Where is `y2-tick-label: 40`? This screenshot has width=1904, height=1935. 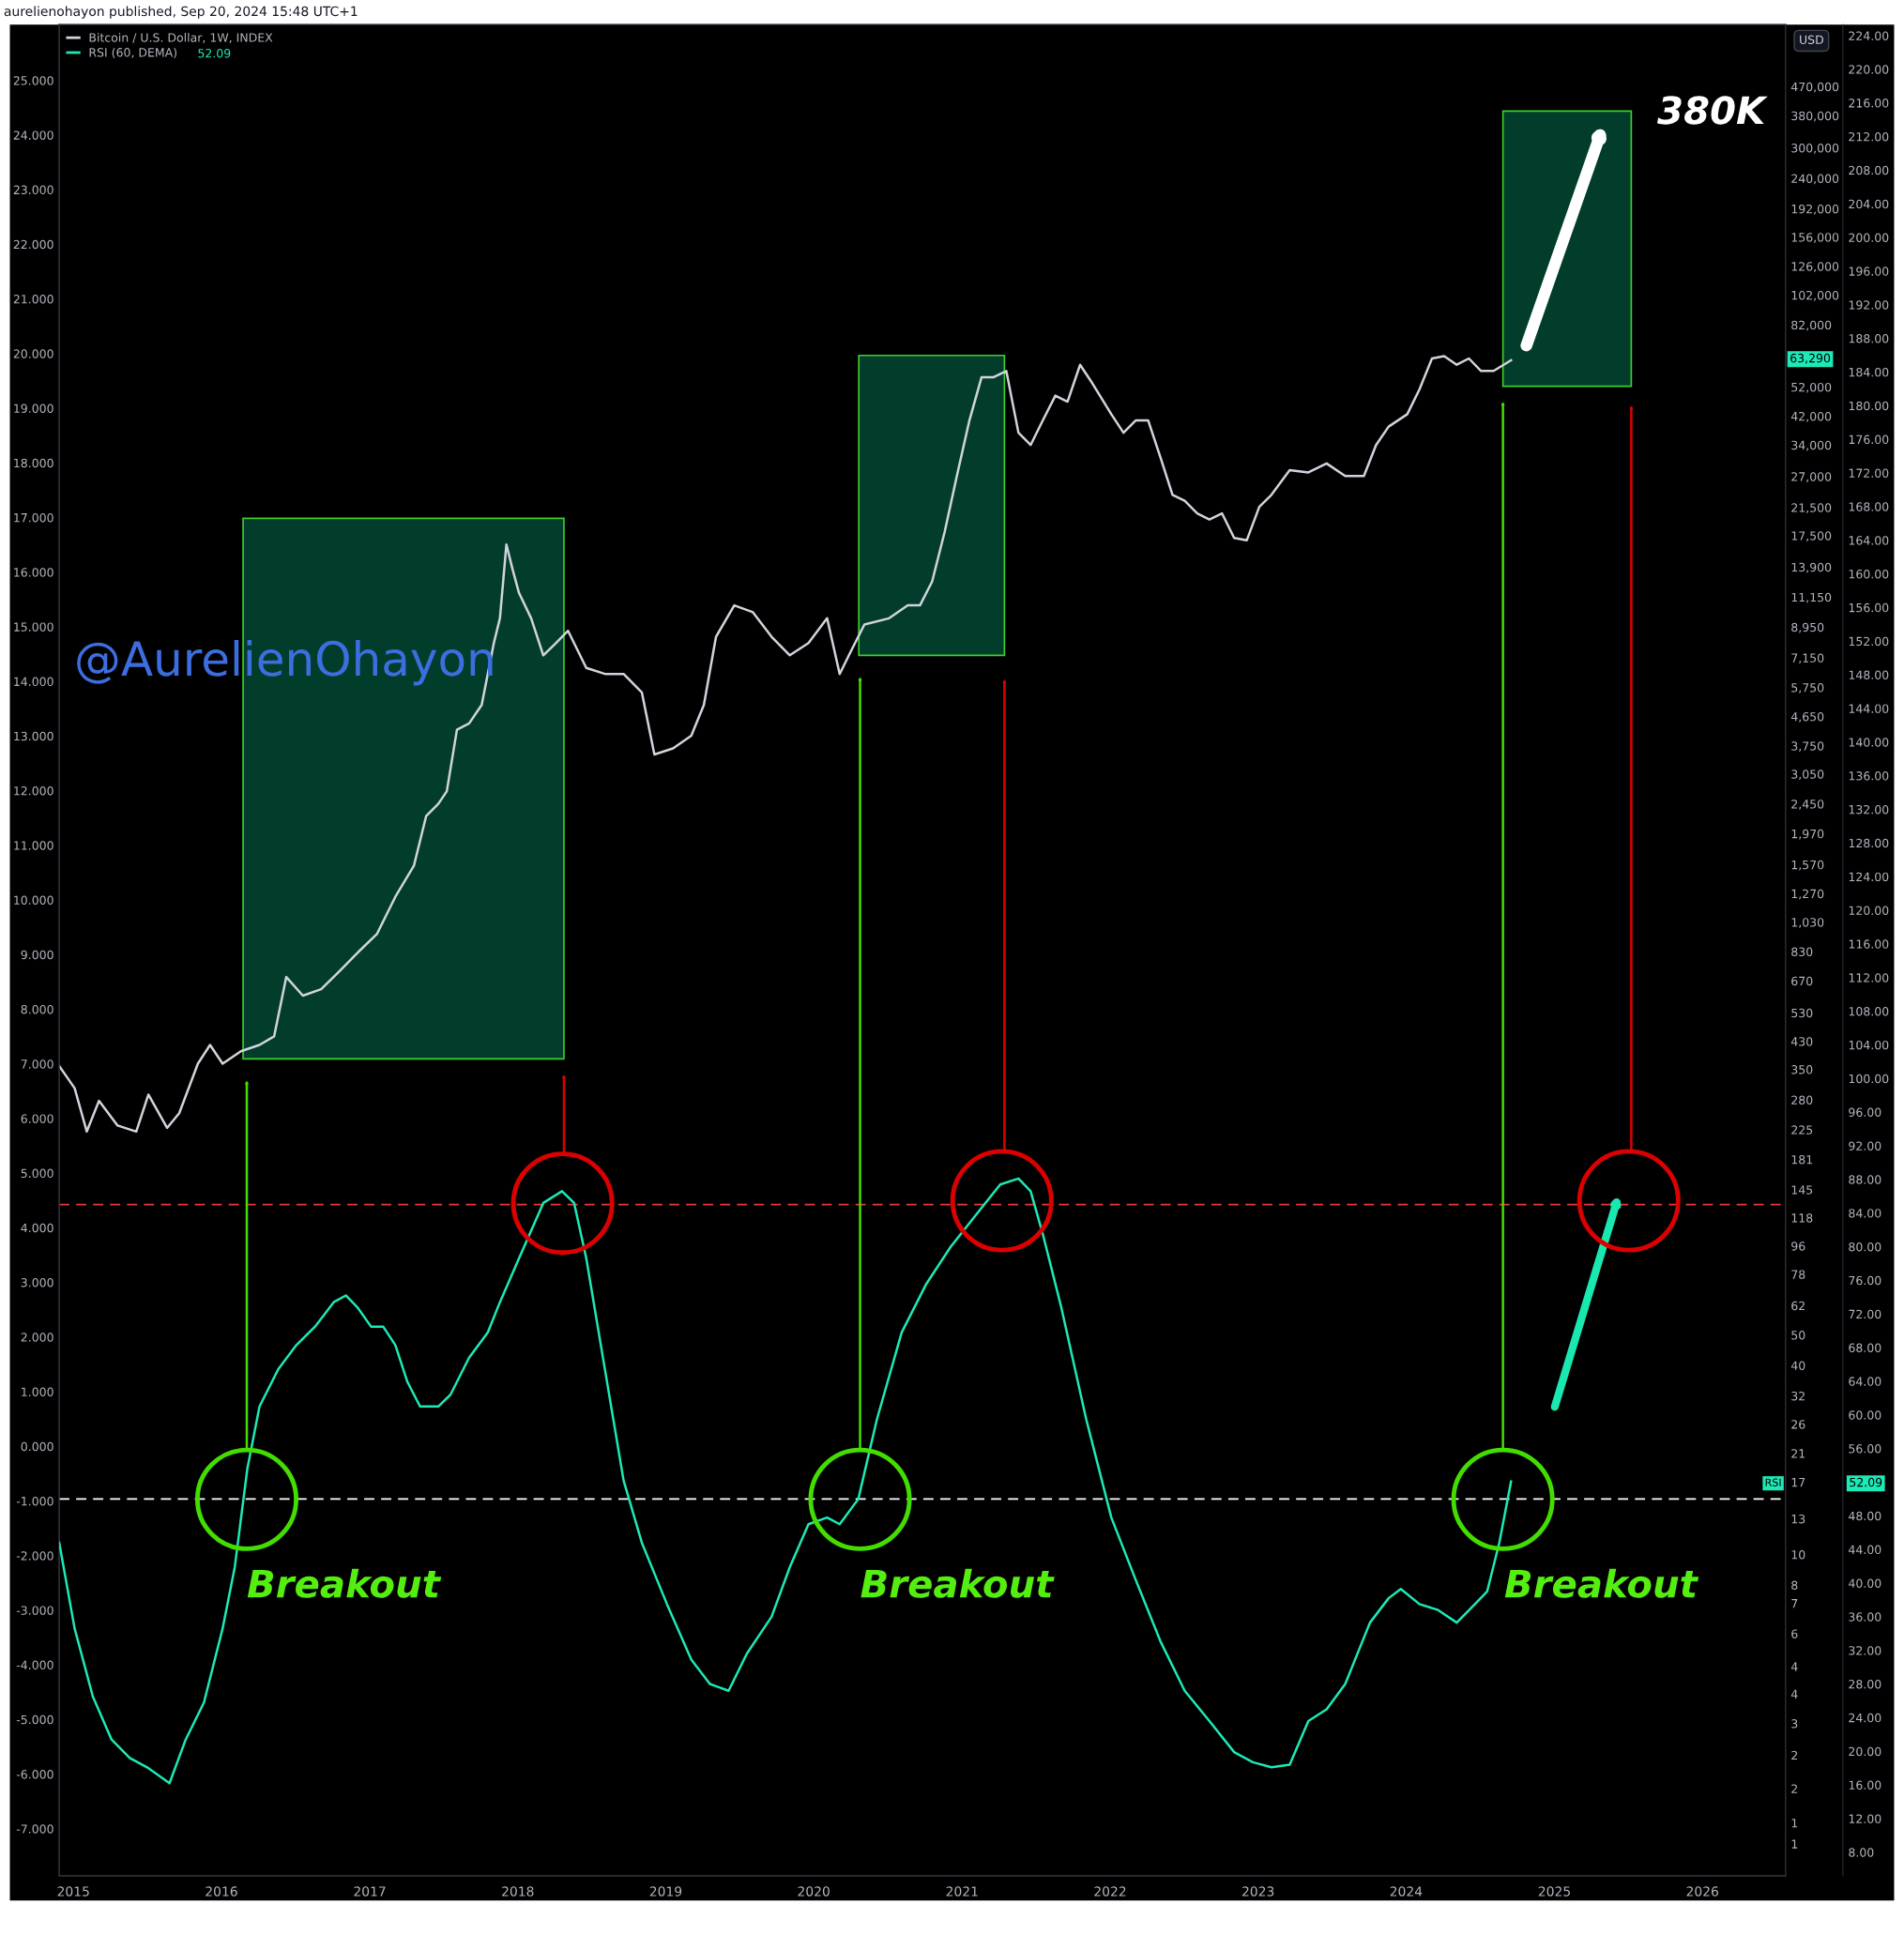 y2-tick-label: 40 is located at coordinates (1797, 1365).